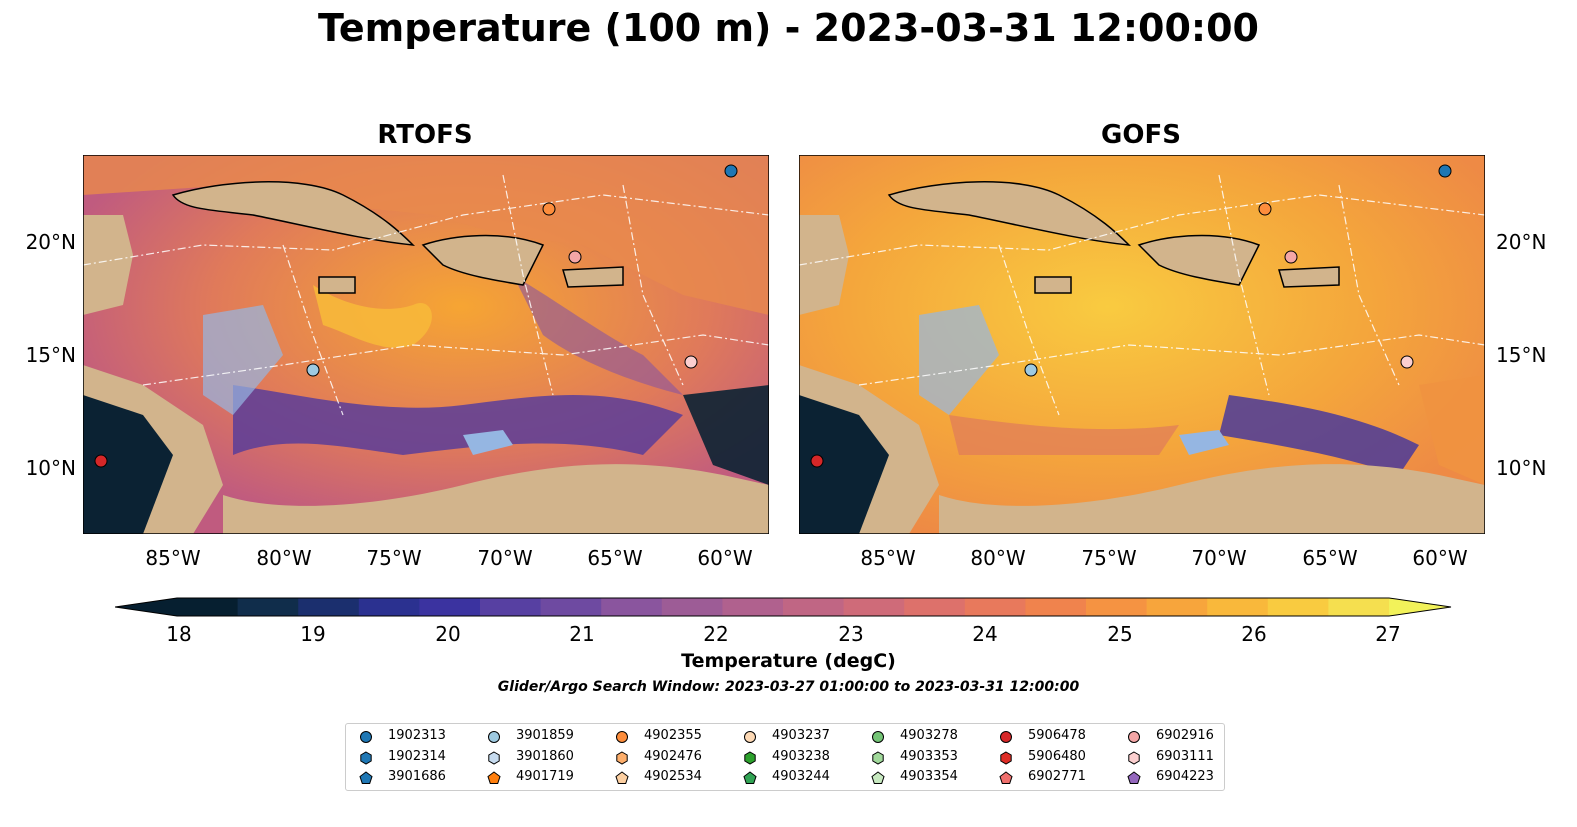  Describe the element at coordinates (448, 634) in the screenshot. I see `colorbar-tick: 20` at that location.